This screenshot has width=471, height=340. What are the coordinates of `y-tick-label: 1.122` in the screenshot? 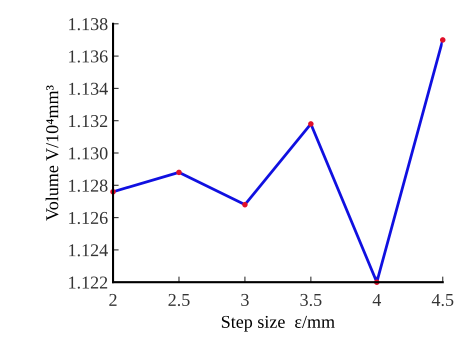 It's located at (88, 282).